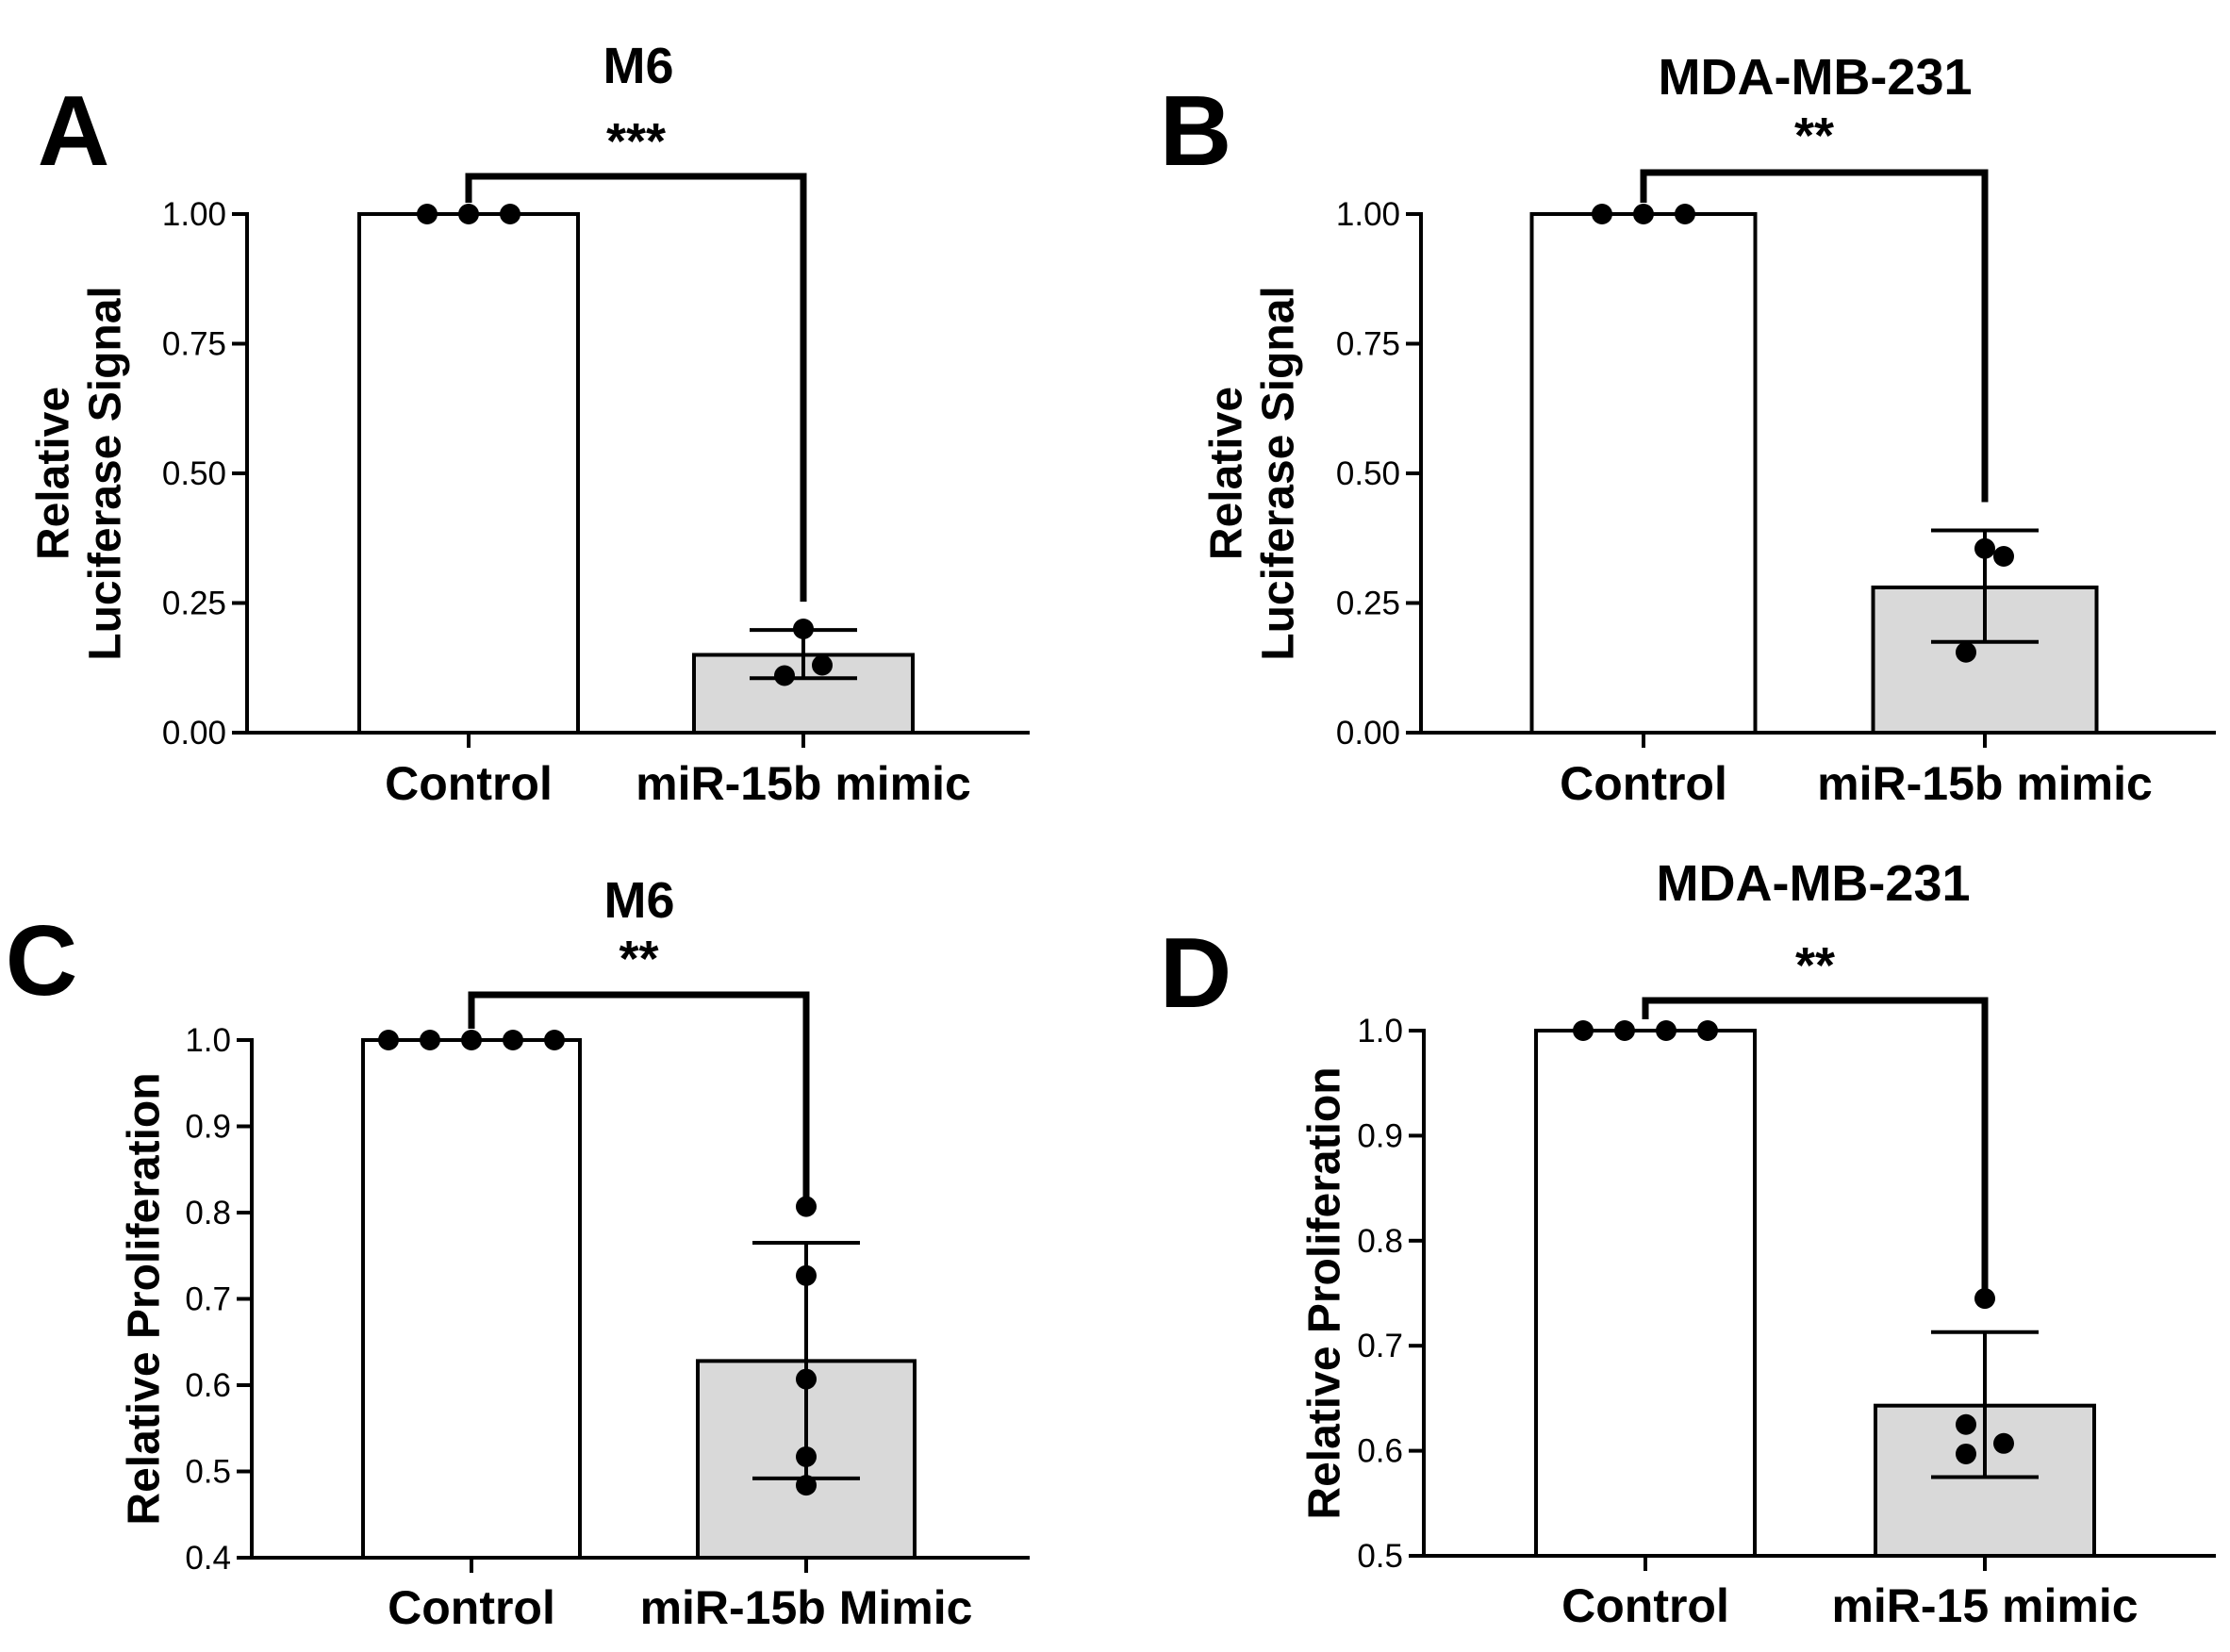  What do you see at coordinates (74, 131) in the screenshot?
I see `panel-letter: A` at bounding box center [74, 131].